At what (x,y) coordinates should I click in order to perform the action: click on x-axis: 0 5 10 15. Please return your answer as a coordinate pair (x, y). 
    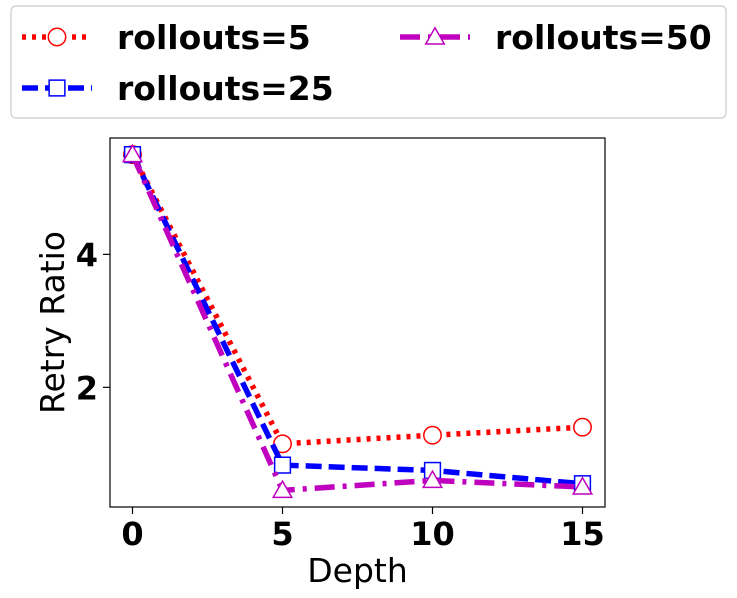
    Looking at the image, I should click on (363, 530).